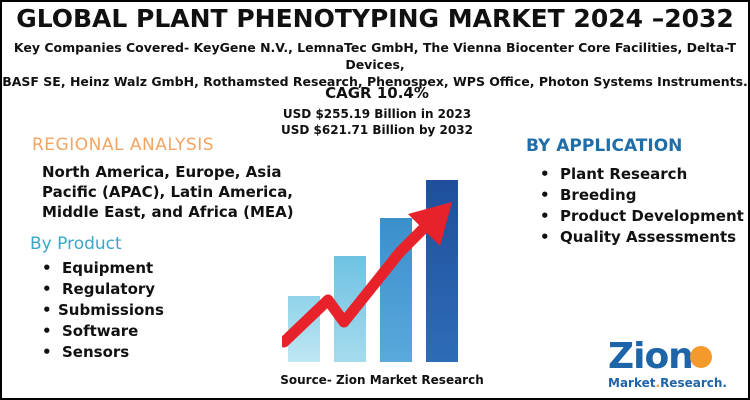 The height and width of the screenshot is (400, 750). I want to click on product-item-software: Software, so click(140, 331).